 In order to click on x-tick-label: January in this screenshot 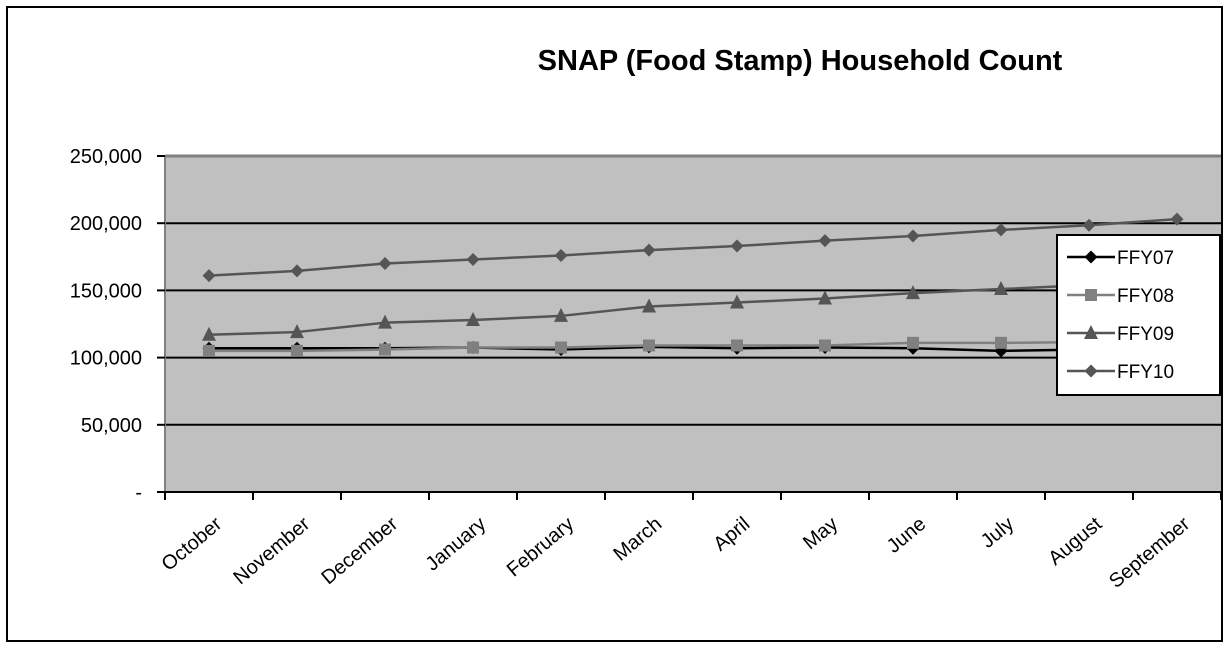, I will do `click(456, 544)`.